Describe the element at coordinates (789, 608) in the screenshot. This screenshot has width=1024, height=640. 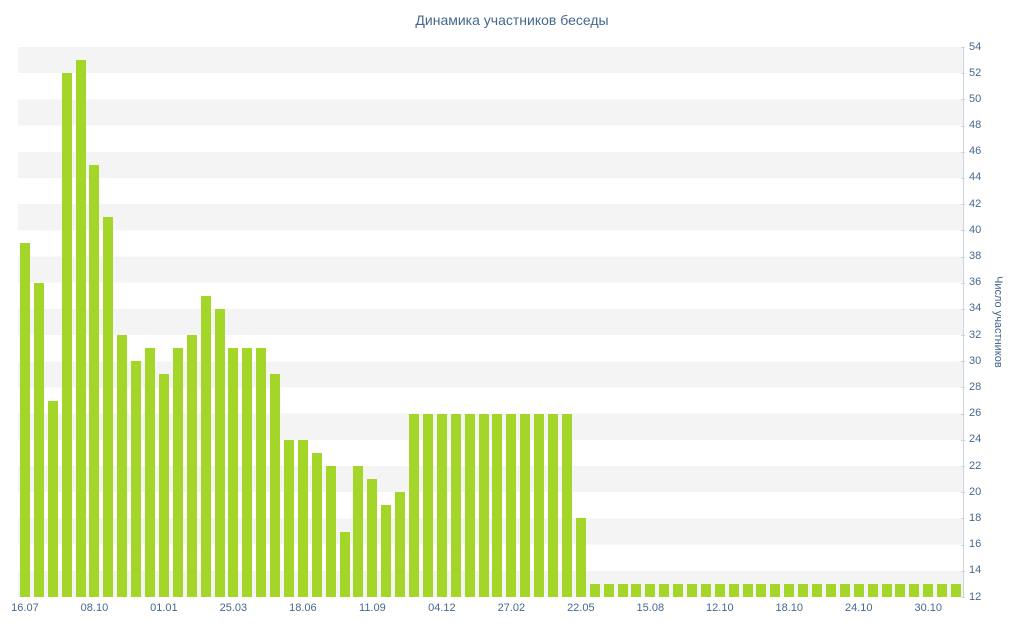
I see `x-tick-label: 18.10` at that location.